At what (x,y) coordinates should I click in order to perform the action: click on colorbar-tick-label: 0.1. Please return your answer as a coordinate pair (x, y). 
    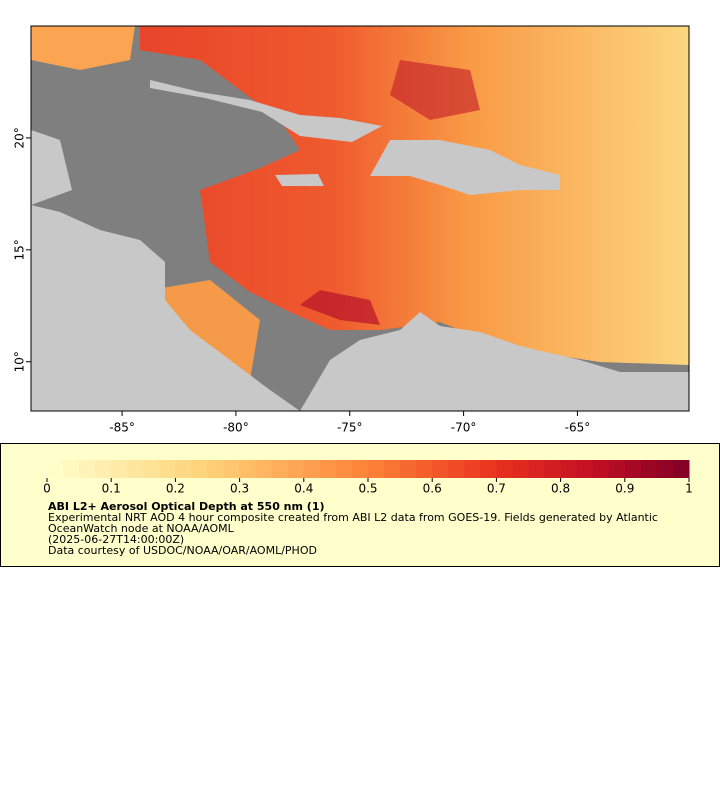
    Looking at the image, I should click on (111, 489).